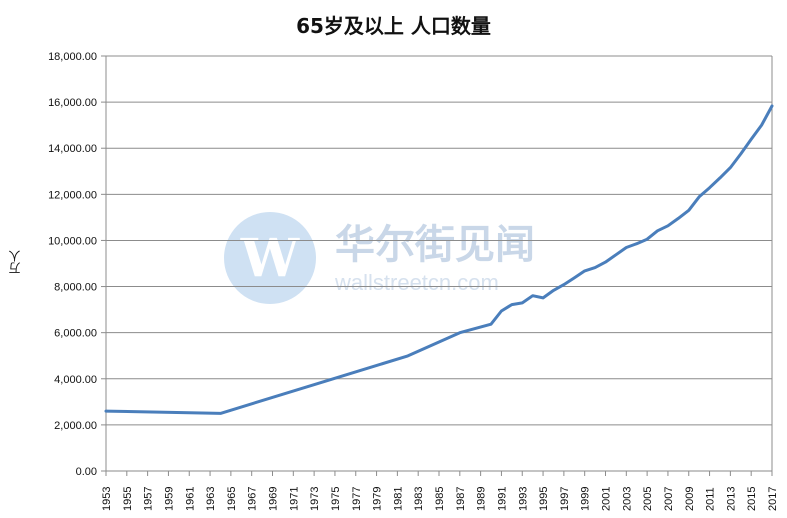 The image size is (787, 518). Describe the element at coordinates (648, 499) in the screenshot. I see `x-tick-label: 2005` at that location.